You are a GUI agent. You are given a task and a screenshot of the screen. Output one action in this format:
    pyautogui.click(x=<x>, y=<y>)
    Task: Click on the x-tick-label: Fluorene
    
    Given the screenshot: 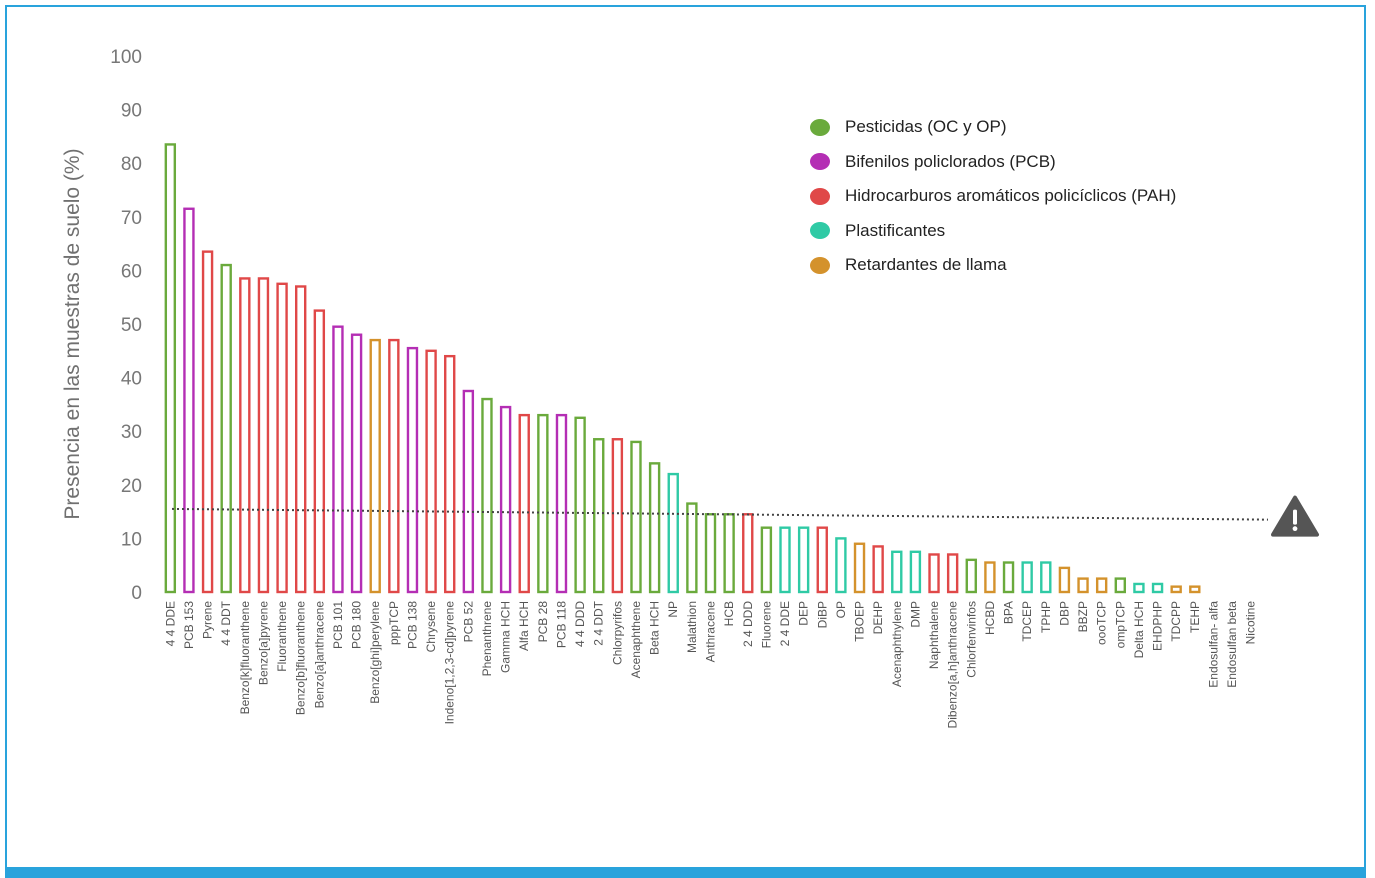 What is the action you would take?
    pyautogui.click(x=766, y=625)
    